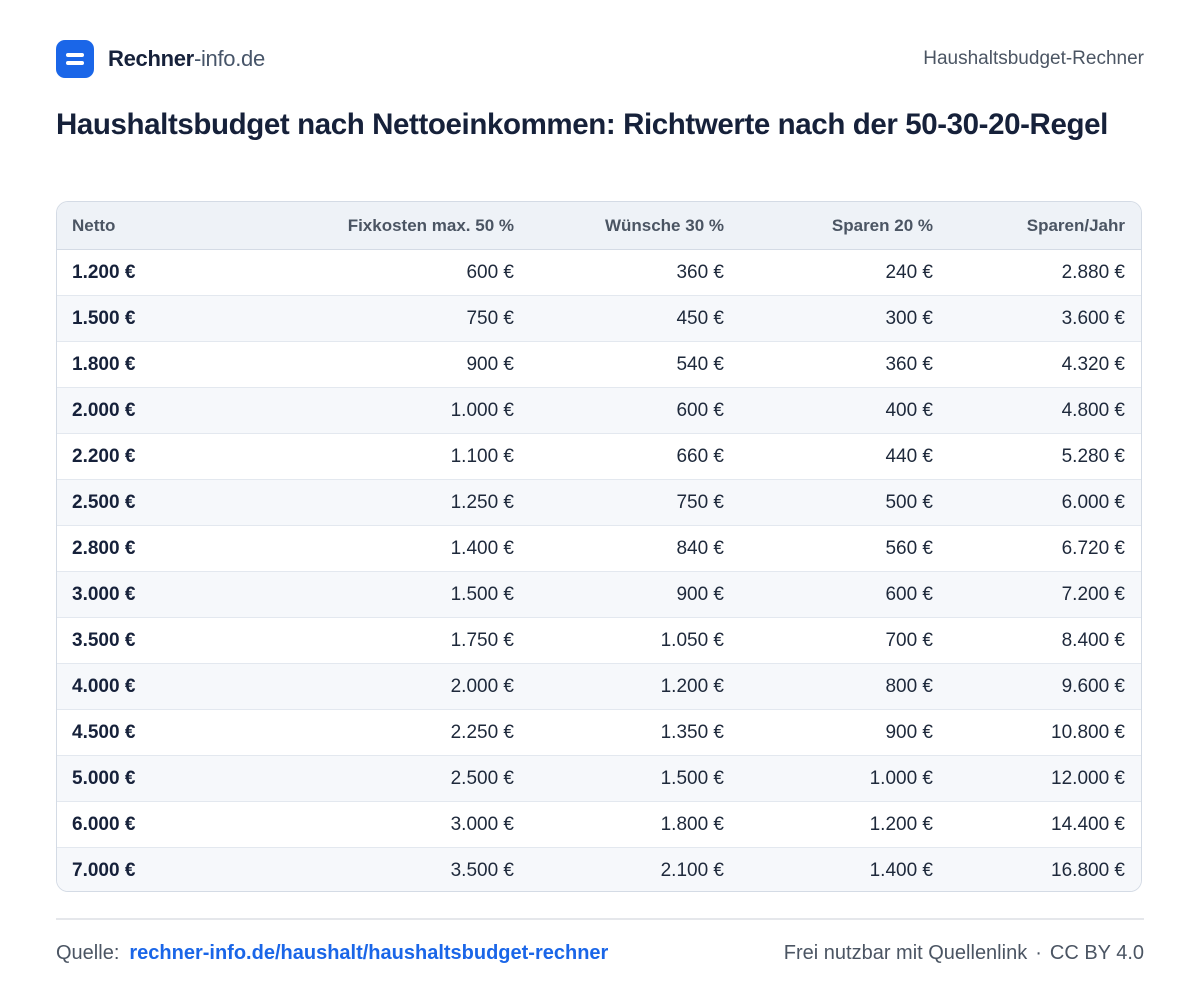 This screenshot has width=1200, height=1000. What do you see at coordinates (1037, 824) in the screenshot?
I see `value-cell: 14.400 €` at bounding box center [1037, 824].